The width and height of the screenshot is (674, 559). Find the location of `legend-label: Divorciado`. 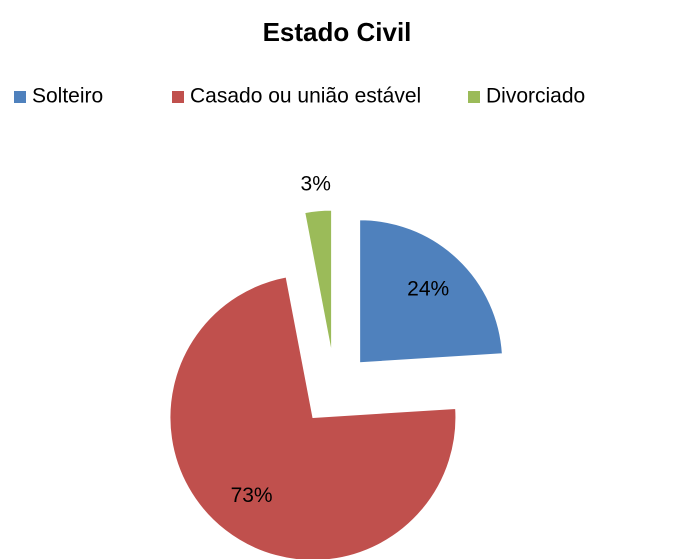

legend-label: Divorciado is located at coordinates (535, 96).